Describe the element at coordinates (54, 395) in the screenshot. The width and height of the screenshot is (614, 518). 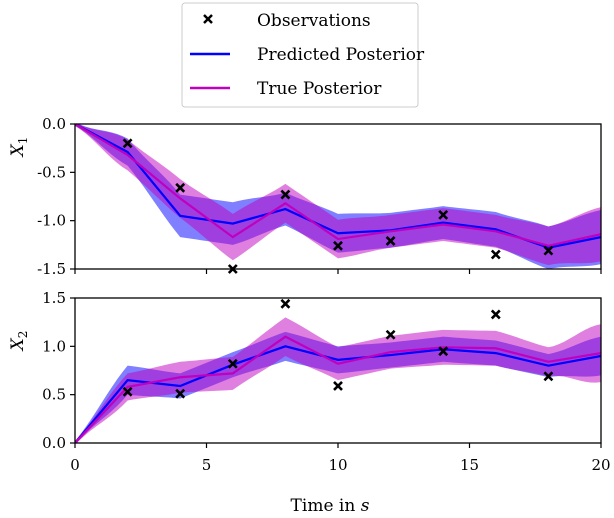
I see `y-tick-label: 0.5` at that location.